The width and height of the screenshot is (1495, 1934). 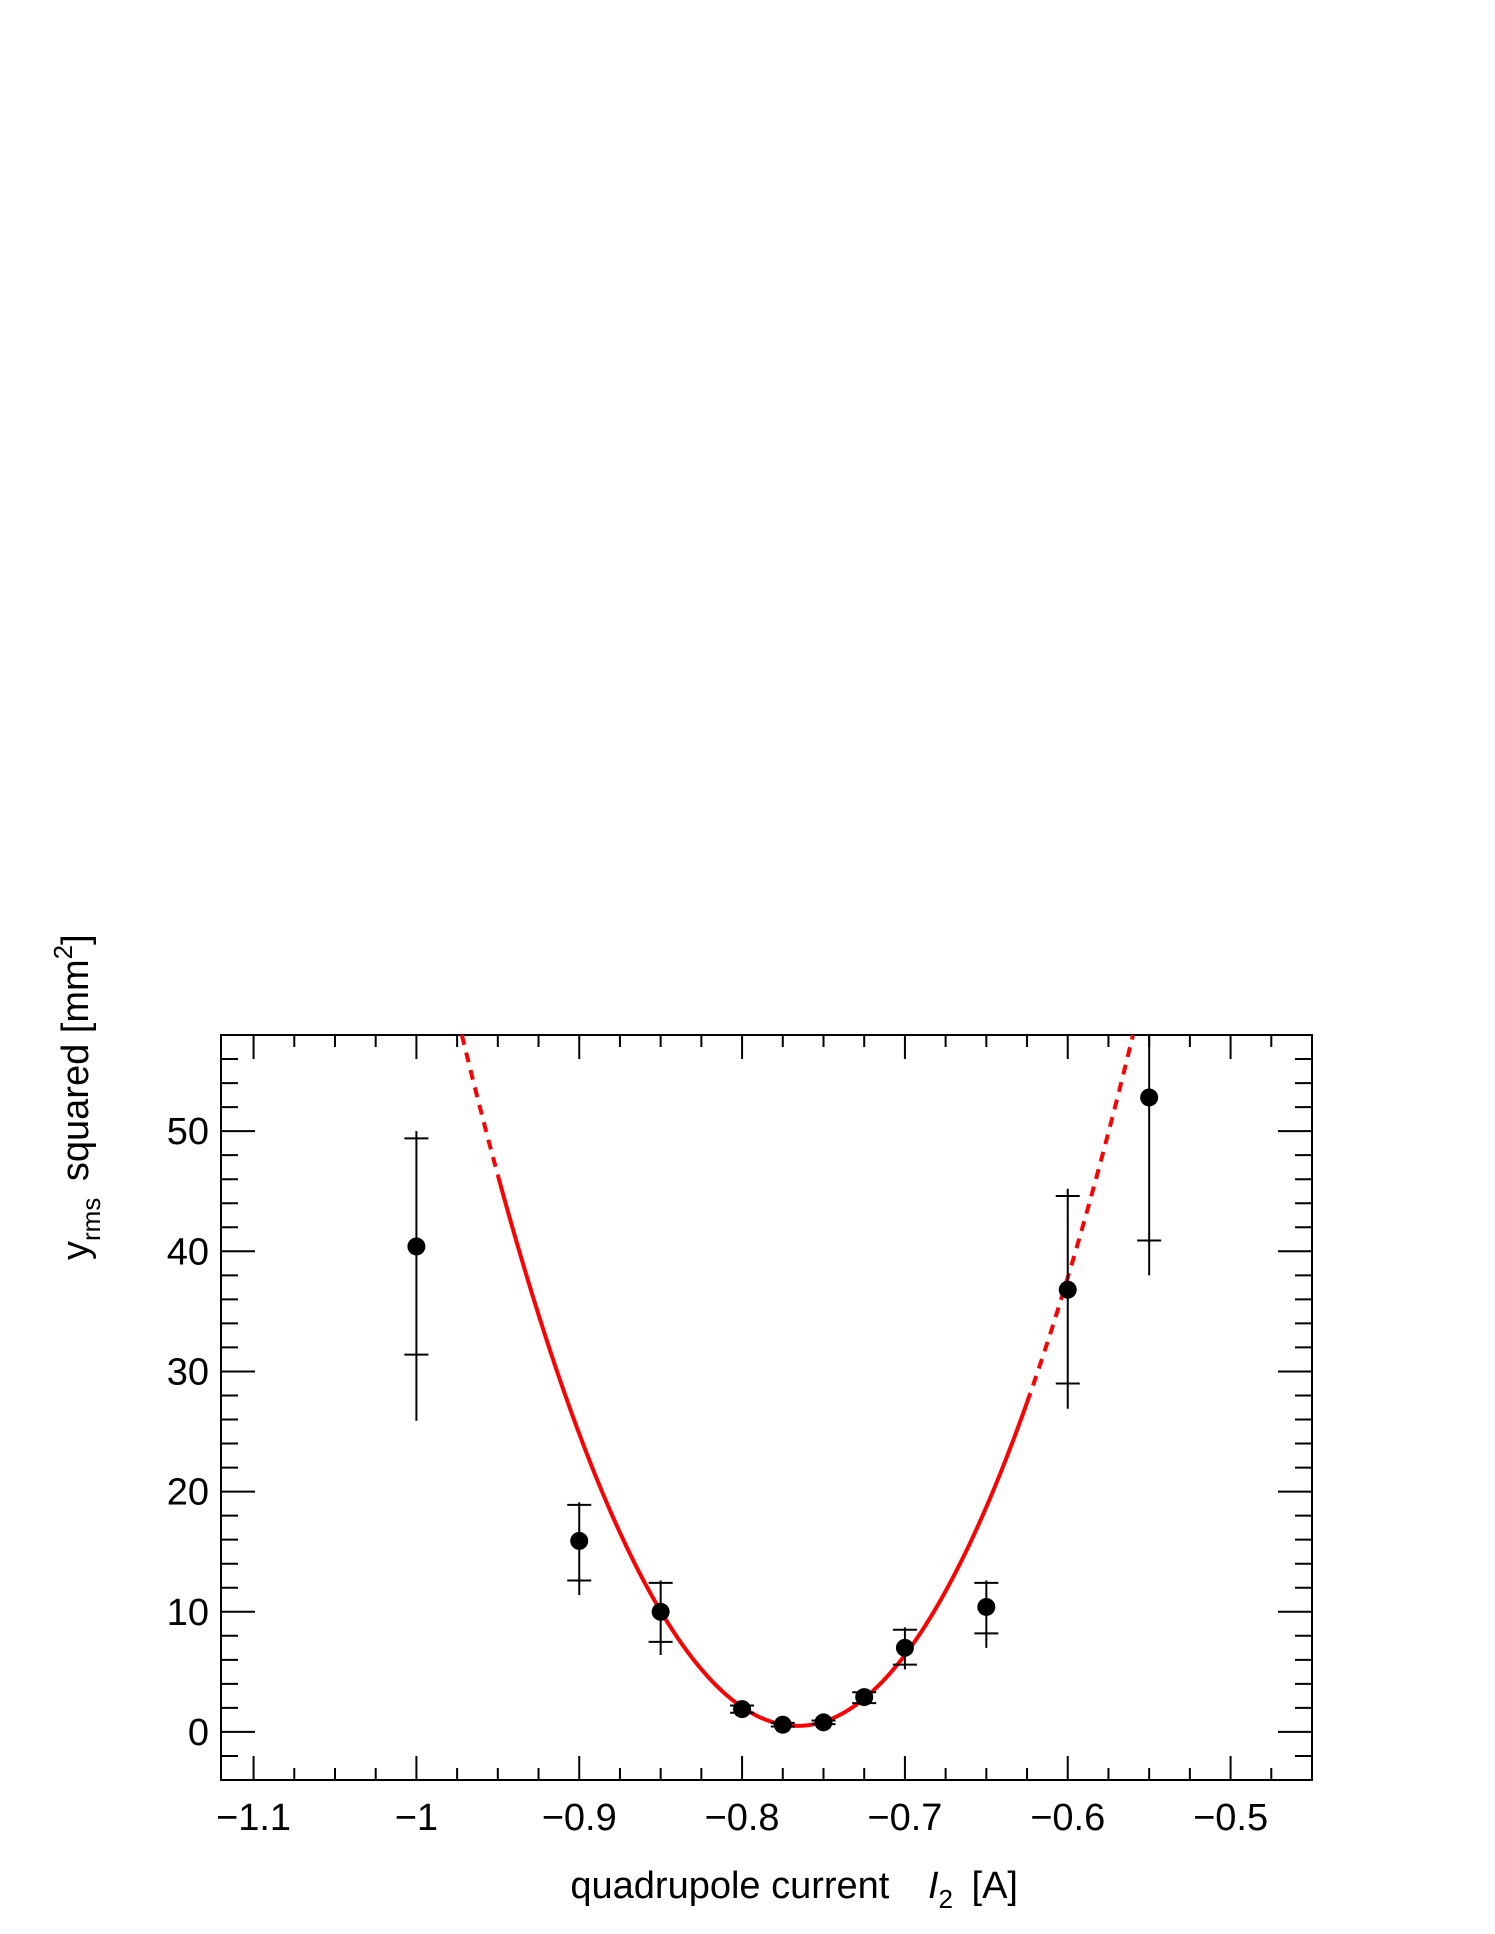 What do you see at coordinates (78, 1097) in the screenshot?
I see `y-axis-title: yrms squared [mm2]` at bounding box center [78, 1097].